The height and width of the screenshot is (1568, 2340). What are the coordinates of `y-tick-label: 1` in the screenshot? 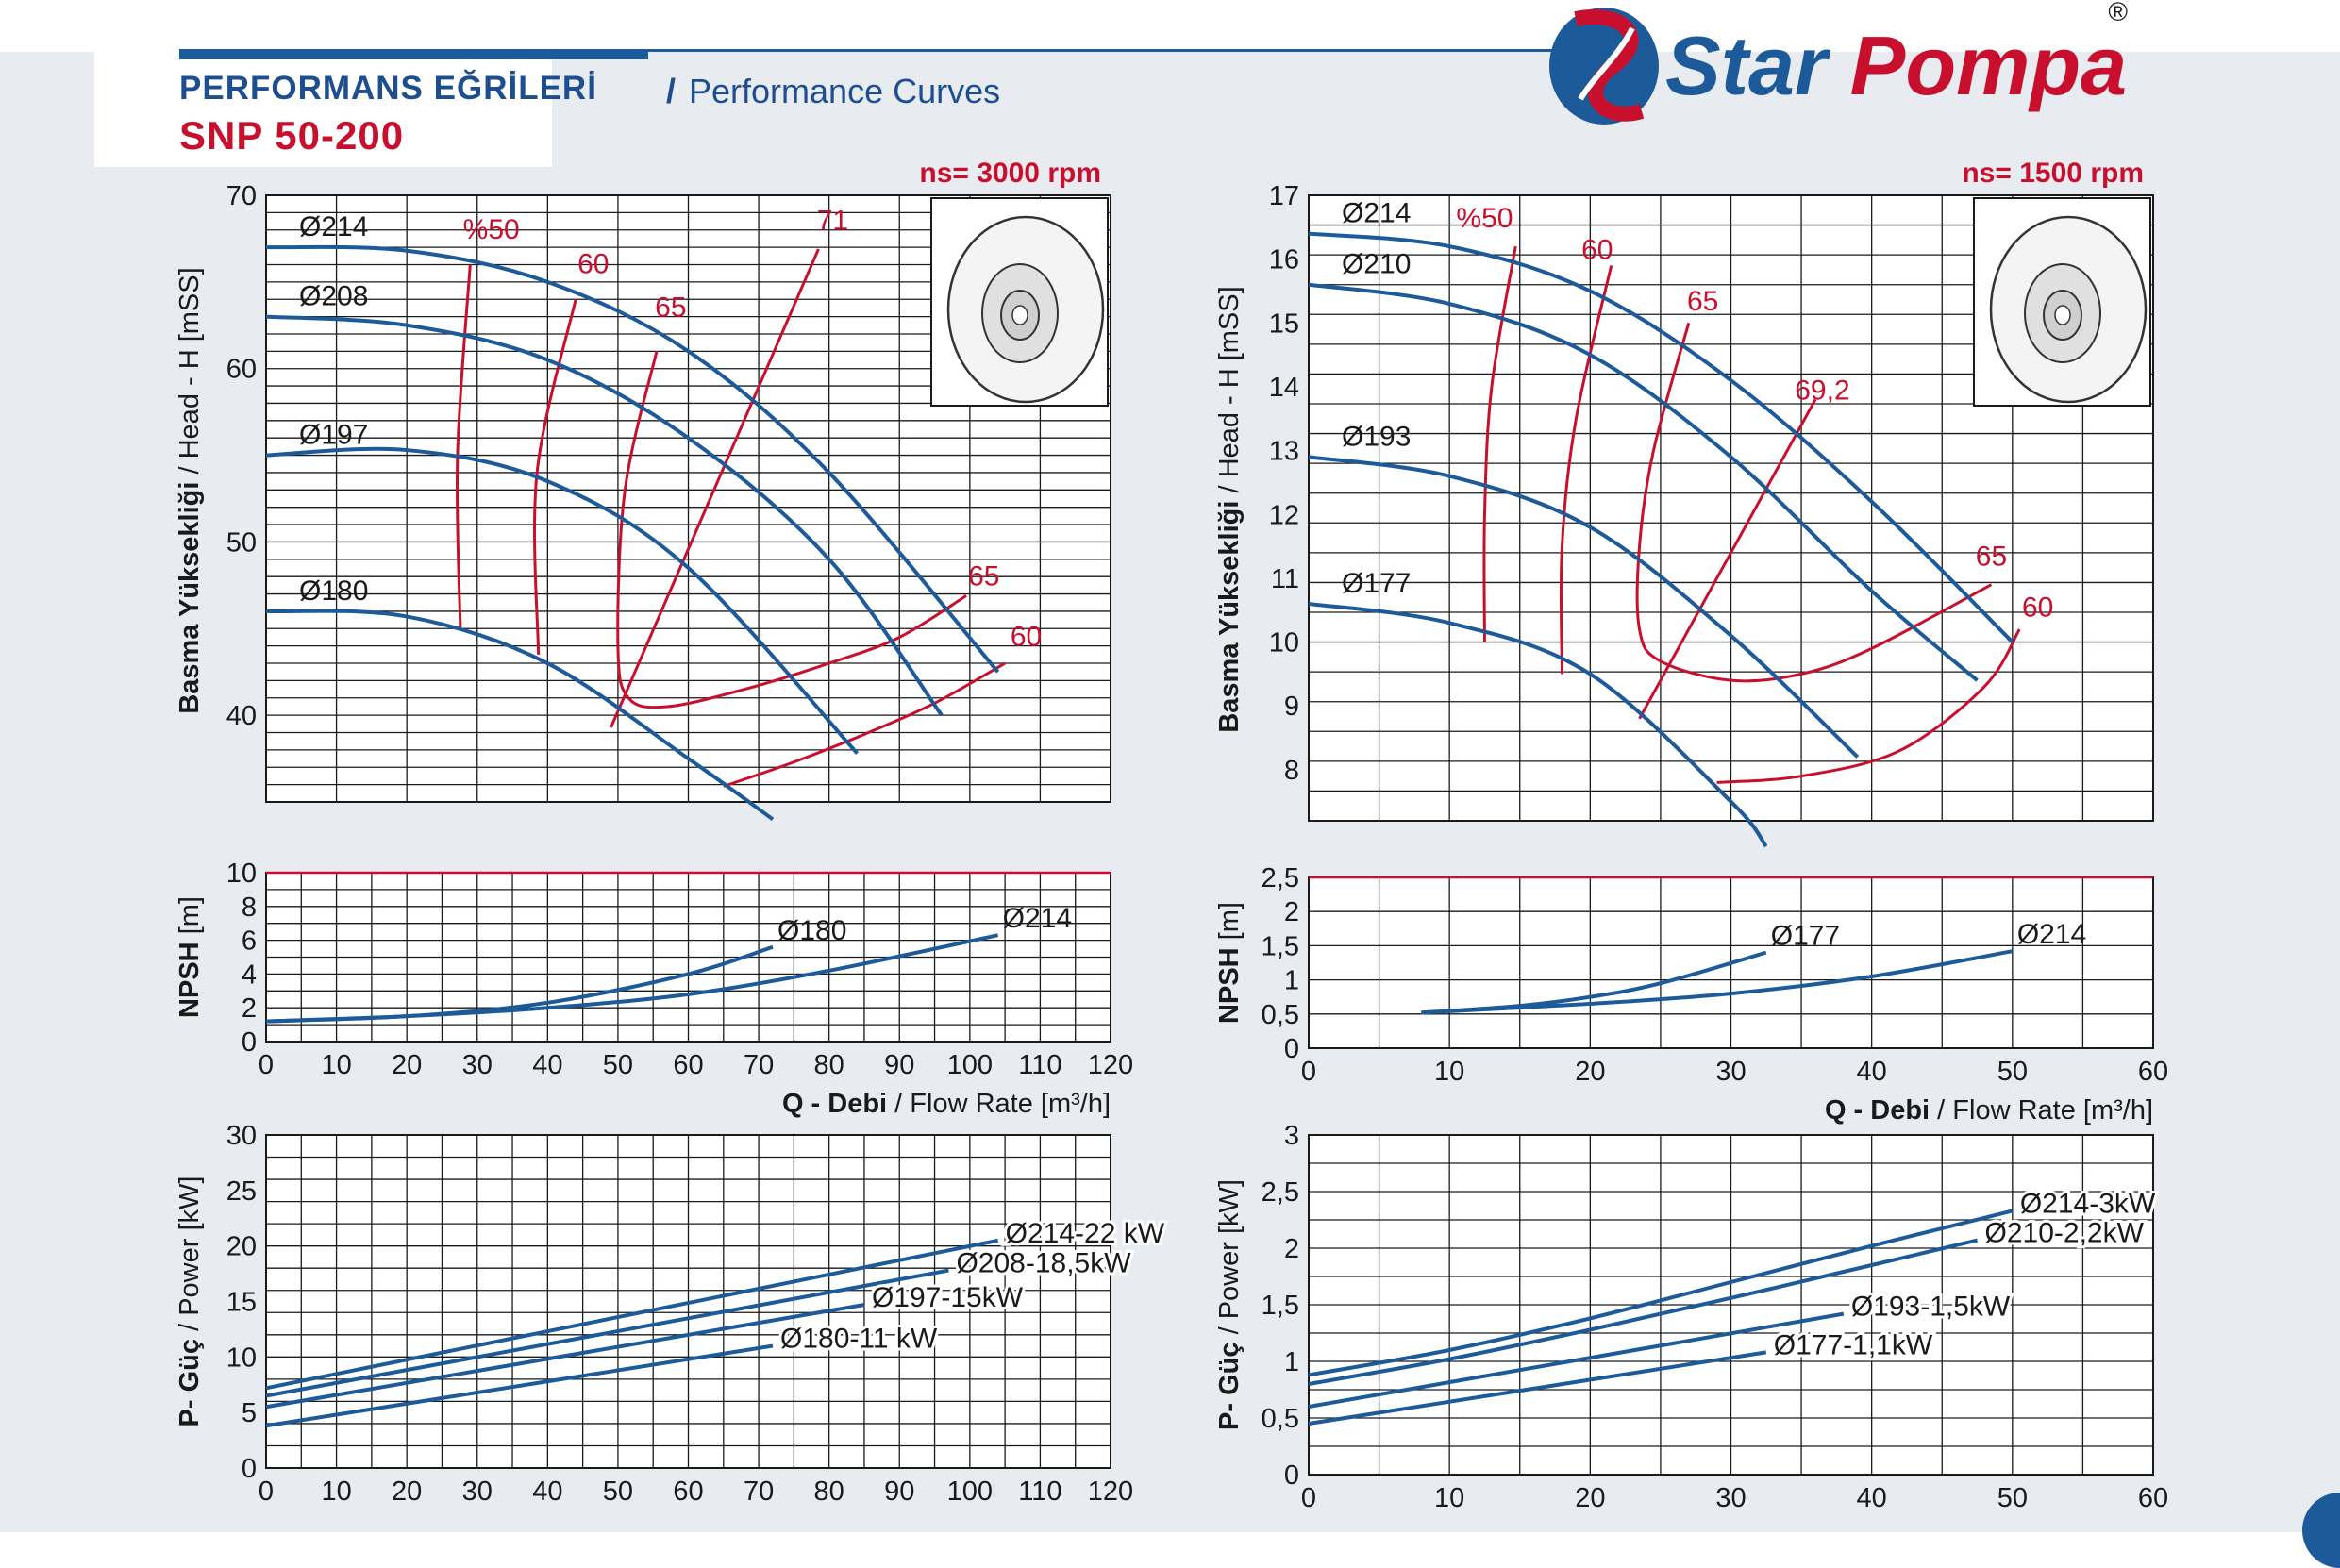 It's located at (1291, 1362).